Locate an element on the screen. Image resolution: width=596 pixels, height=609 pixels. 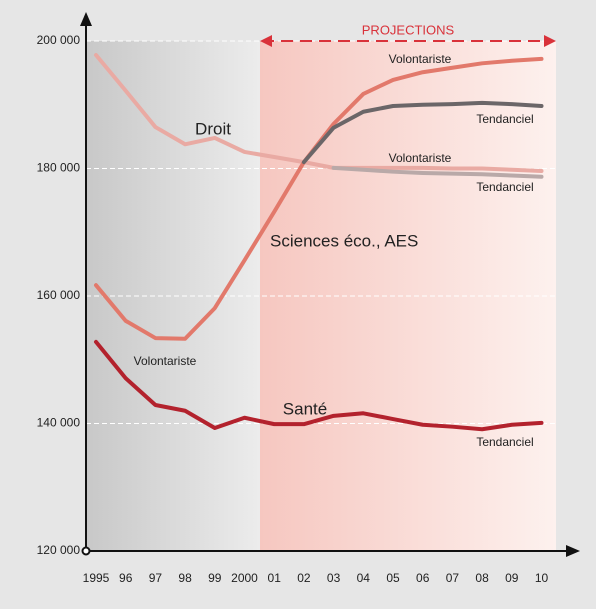
y-tick-label: 200 000 is located at coordinates (59, 40).